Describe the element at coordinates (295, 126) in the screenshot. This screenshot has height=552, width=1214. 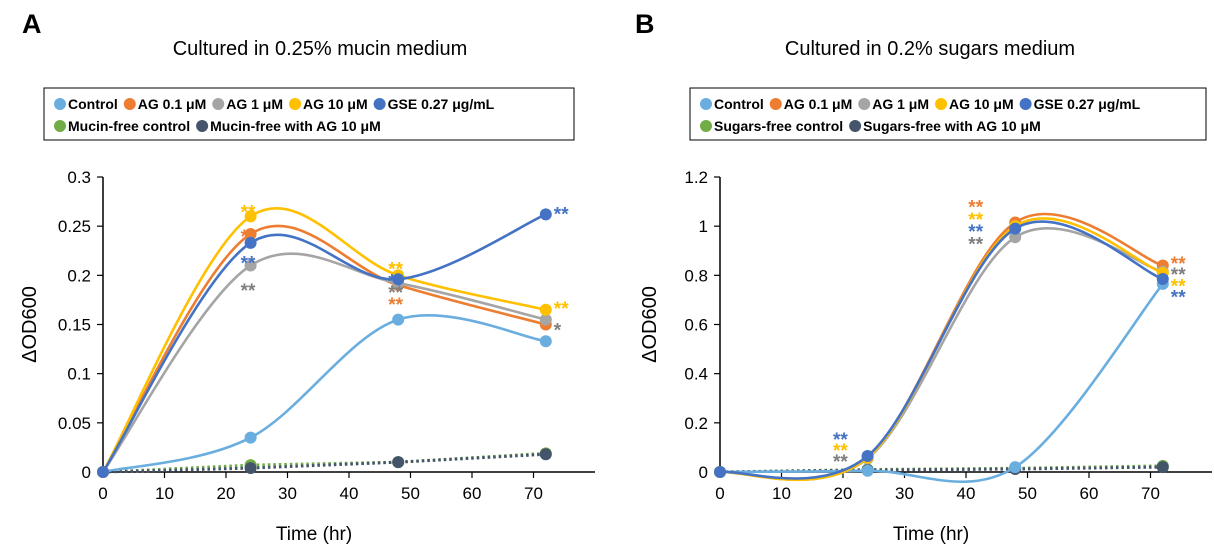
I see `legend-label: Mucin-free with AG 10 μM` at that location.